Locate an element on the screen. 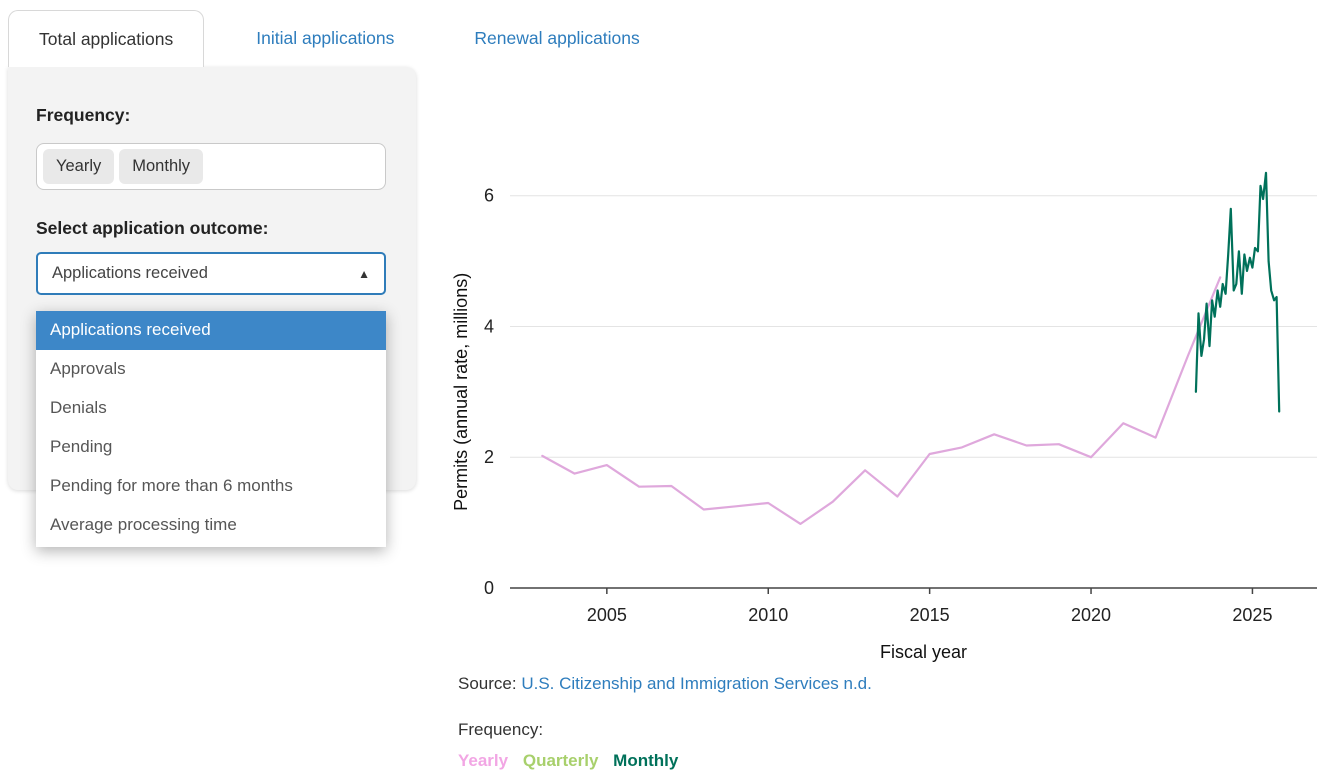 The image size is (1329, 782). legend-item-yearly: Yearly is located at coordinates (483, 760).